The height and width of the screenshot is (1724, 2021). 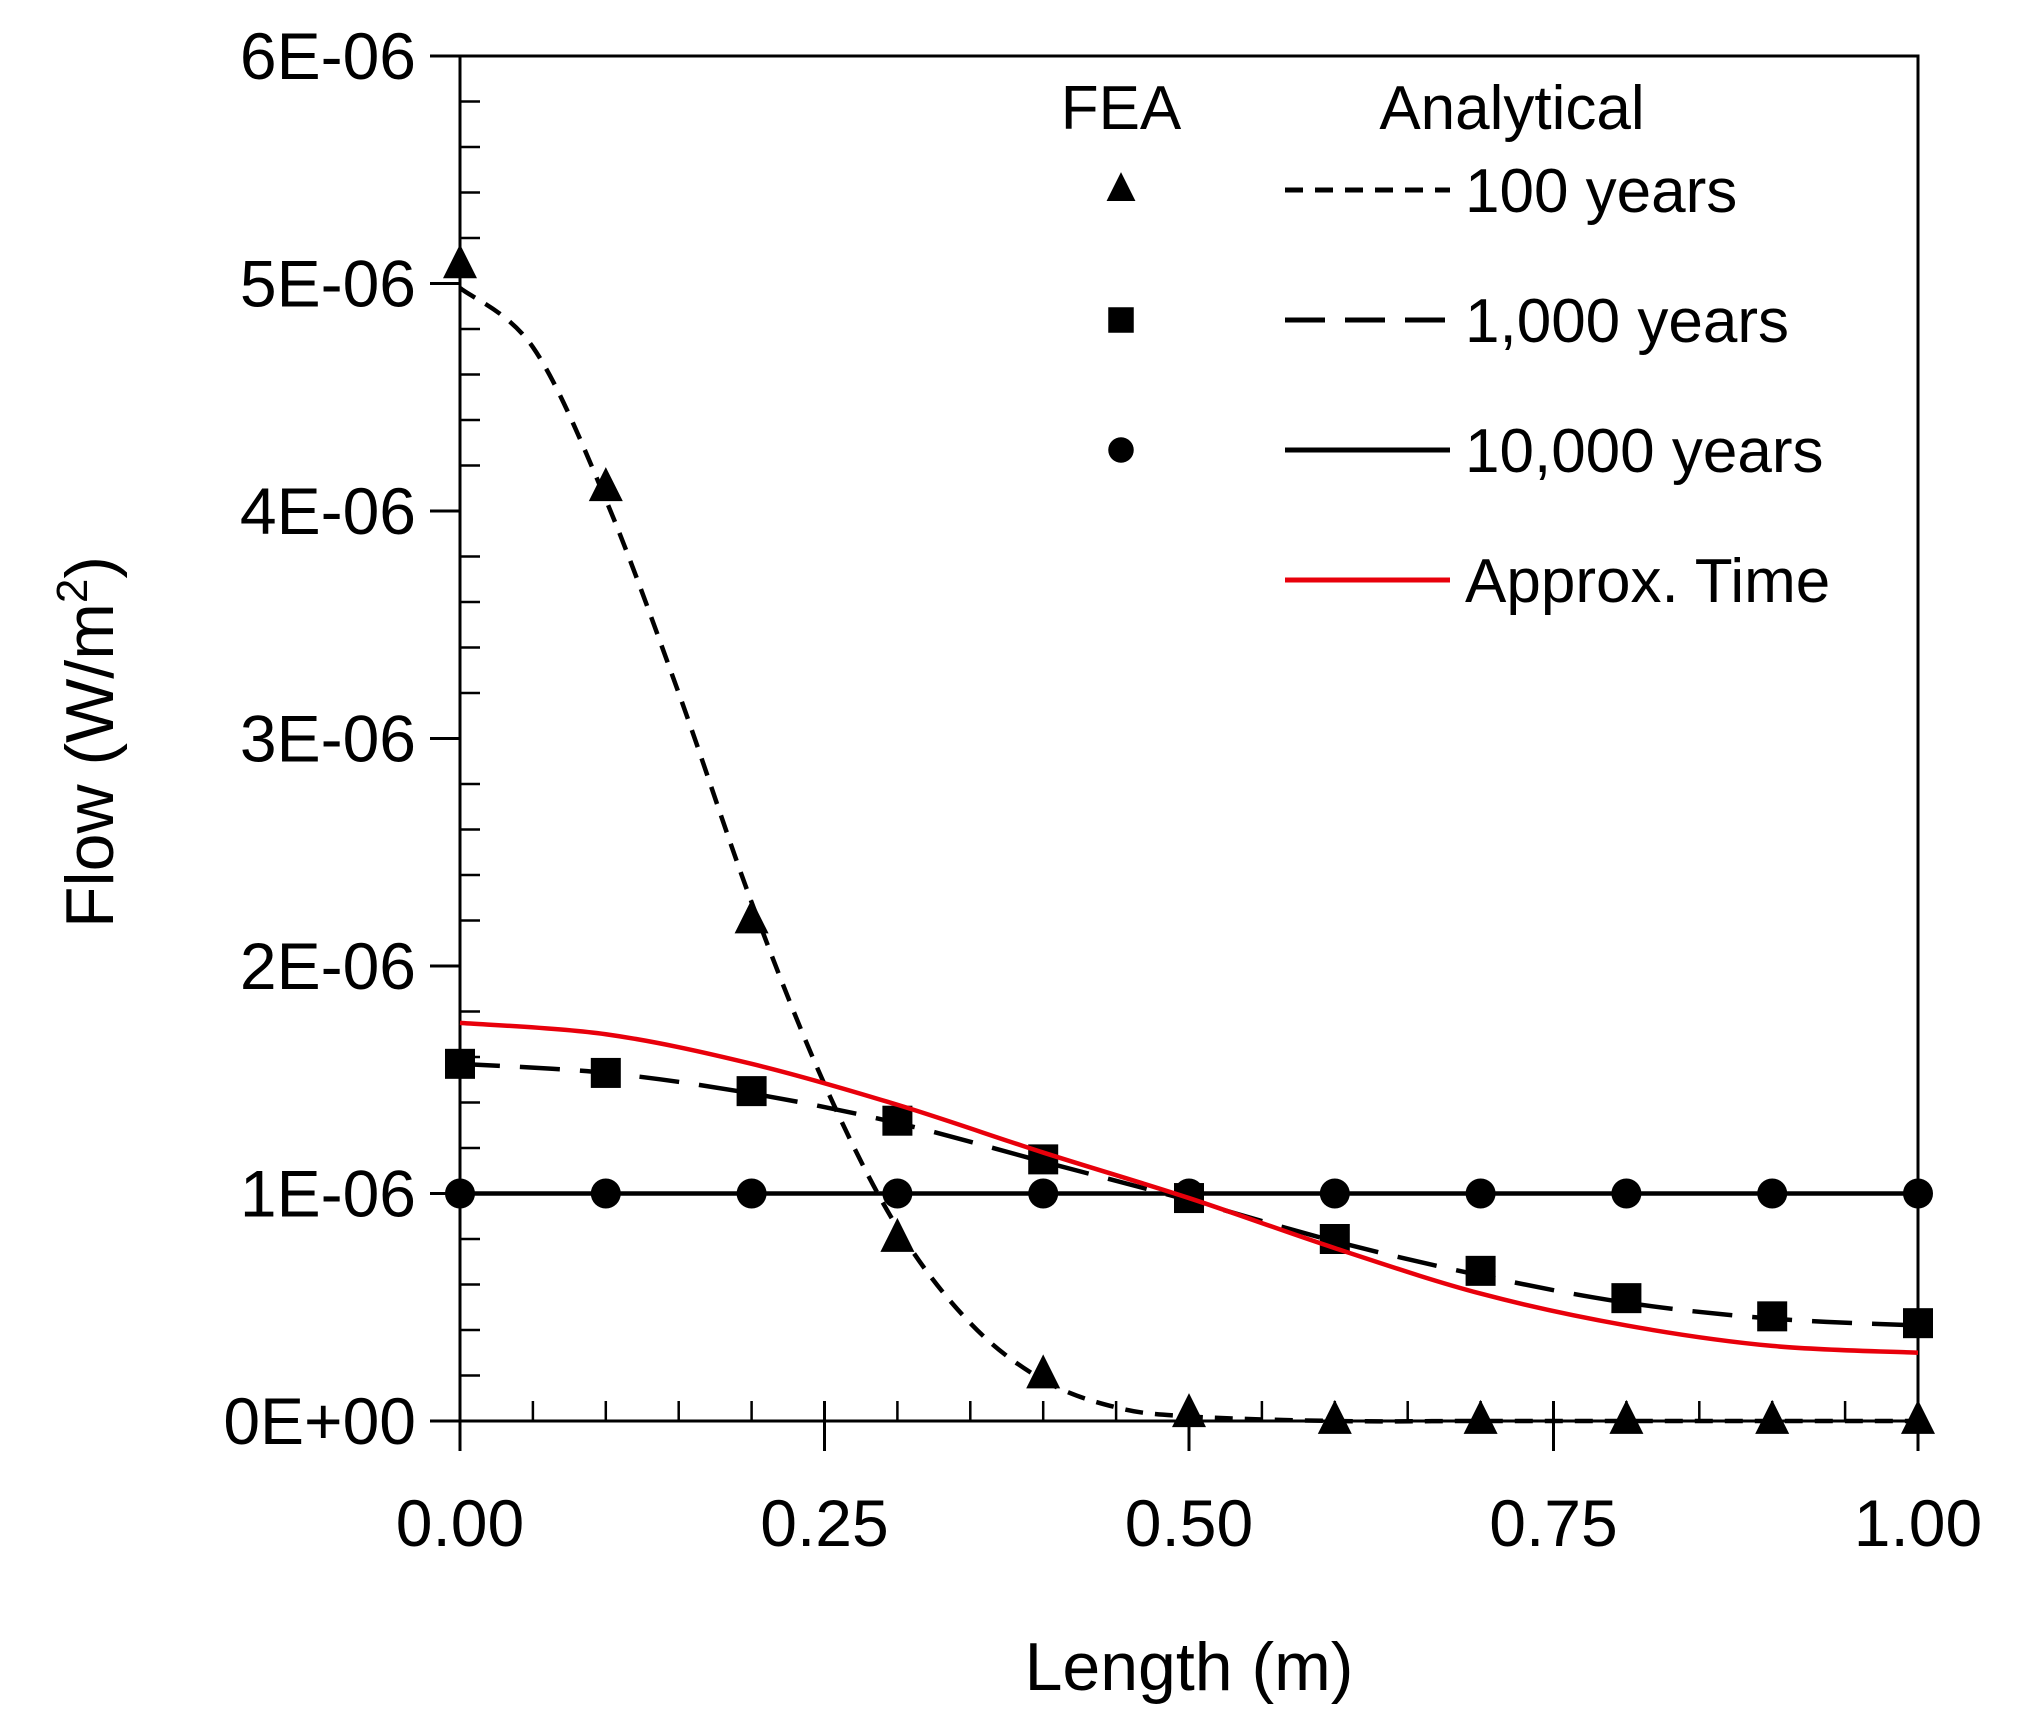 What do you see at coordinates (470, 738) in the screenshot?
I see `y-minor-ticks` at bounding box center [470, 738].